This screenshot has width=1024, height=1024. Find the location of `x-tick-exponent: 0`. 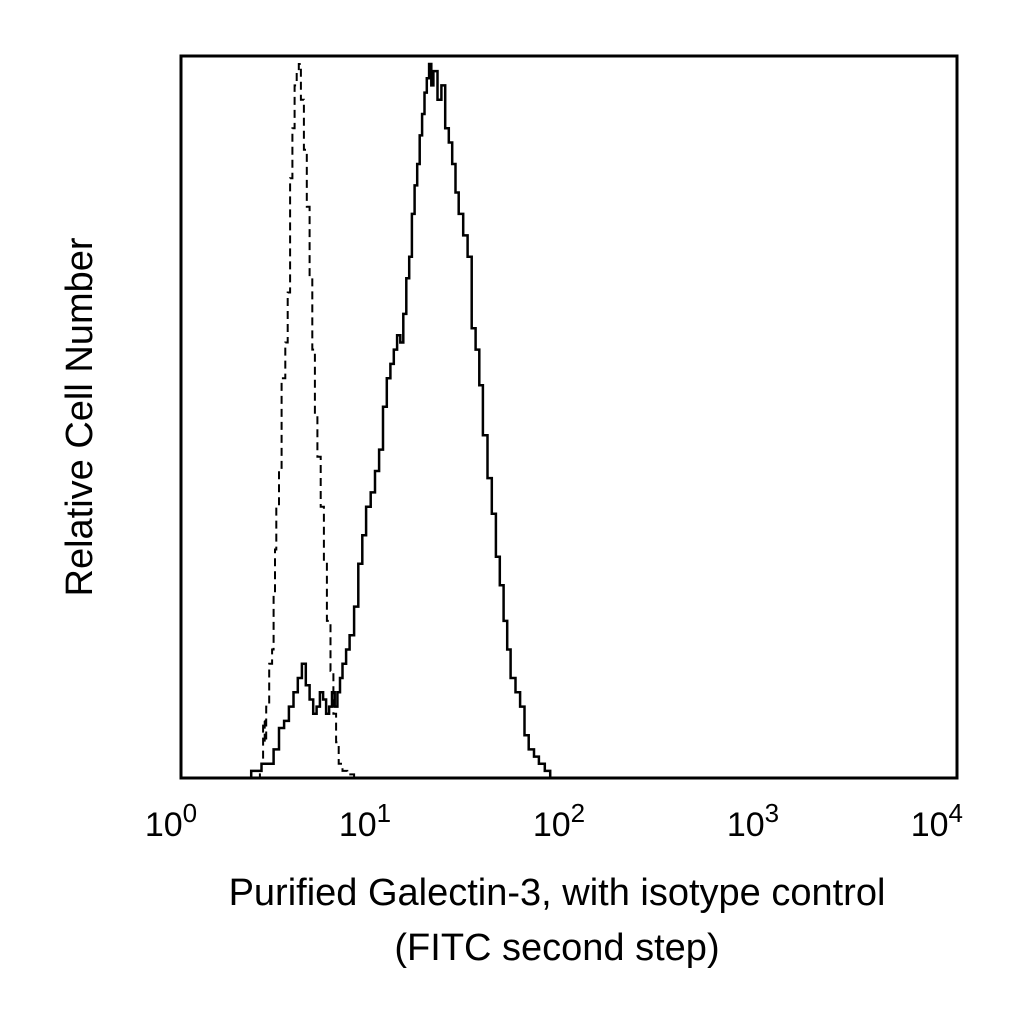

x-tick-exponent: 0 is located at coordinates (190, 813).